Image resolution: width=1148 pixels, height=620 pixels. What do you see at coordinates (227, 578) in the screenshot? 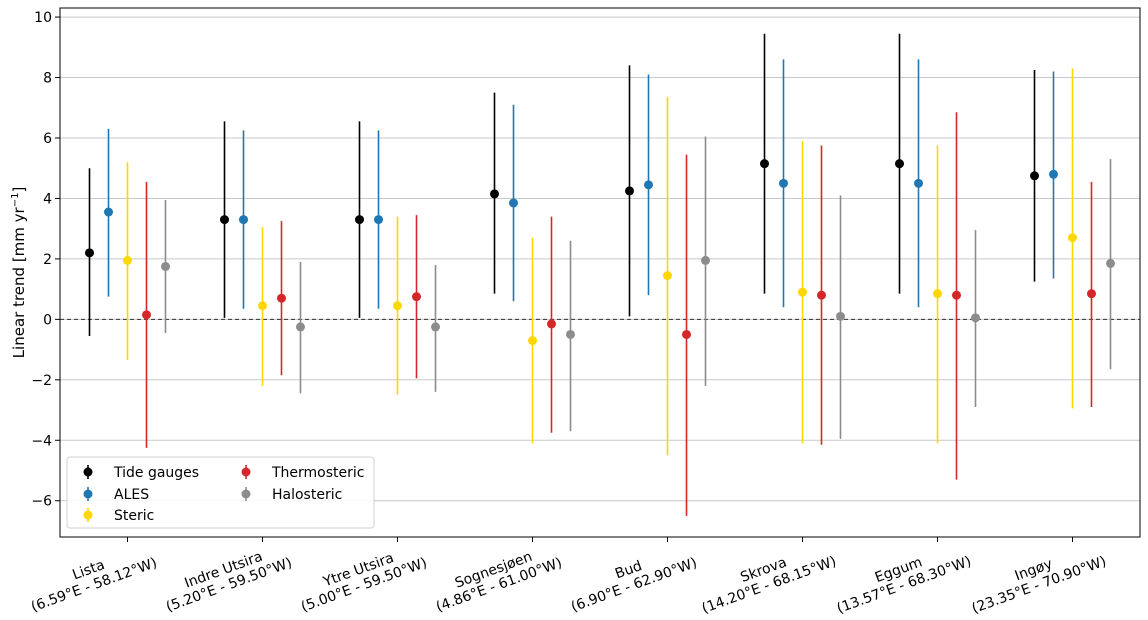
I see `x-tick-label: Indre Utsira(5.20°E - 59.50°W)` at bounding box center [227, 578].